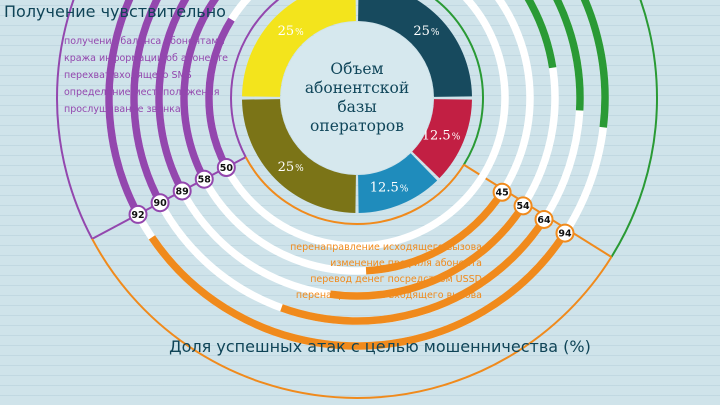  I want to click on value-label: 92, so click(137, 215).